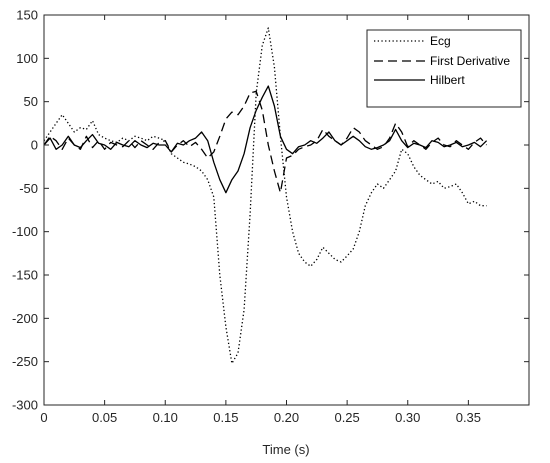  What do you see at coordinates (286, 417) in the screenshot?
I see `x-tick-label: 0.20` at bounding box center [286, 417].